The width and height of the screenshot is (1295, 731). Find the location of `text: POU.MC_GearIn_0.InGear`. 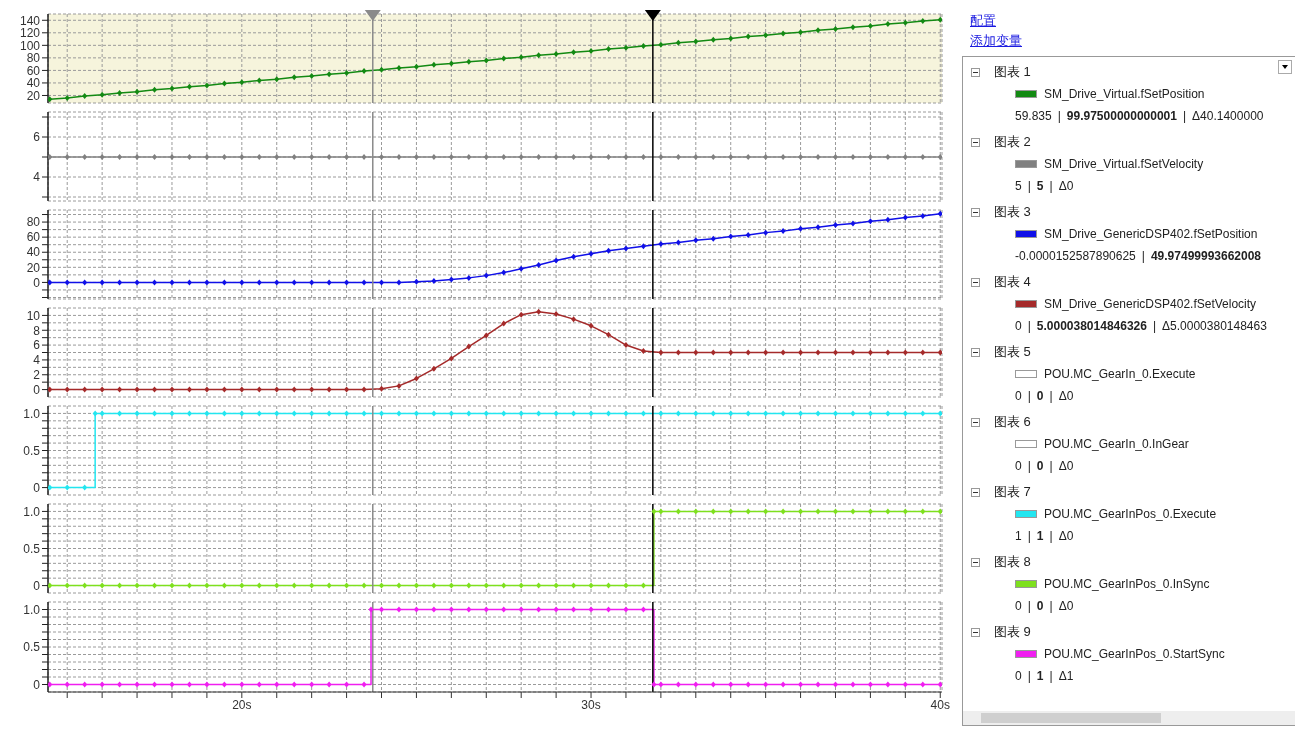

text: POU.MC_GearIn_0.InGear is located at coordinates (1116, 444).